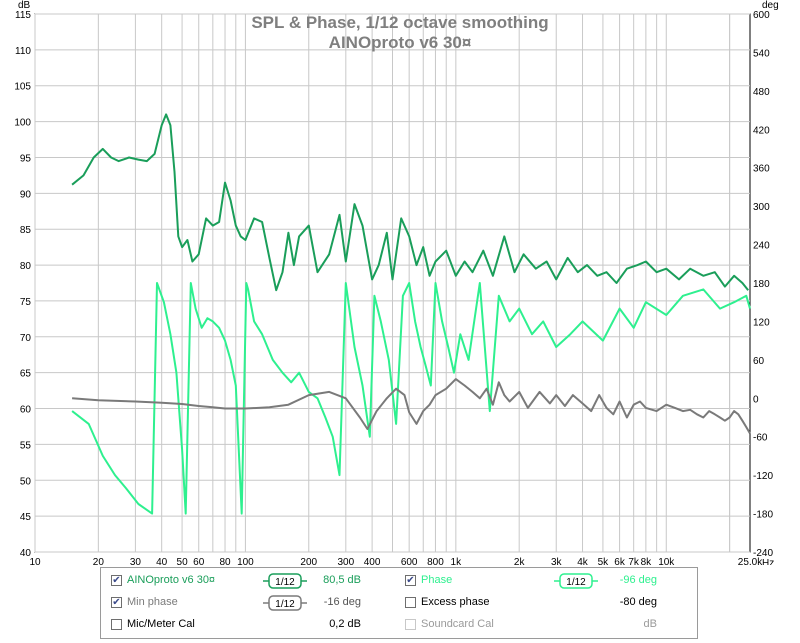  Describe the element at coordinates (26, 410) in the screenshot. I see `y-left-tick-label: 60` at that location.